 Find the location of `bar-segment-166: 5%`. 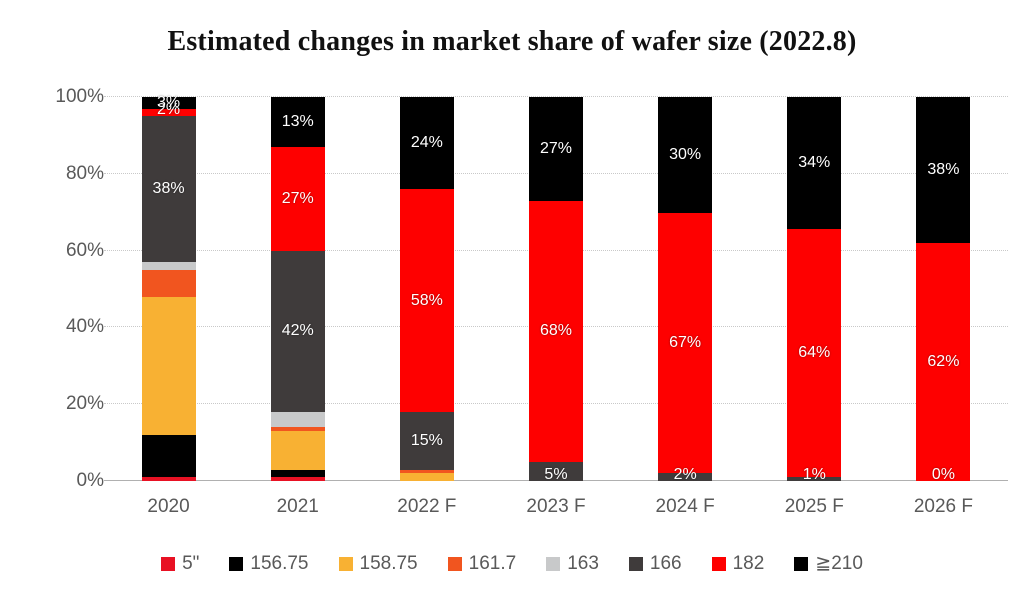

bar-segment-166: 5% is located at coordinates (555, 472).